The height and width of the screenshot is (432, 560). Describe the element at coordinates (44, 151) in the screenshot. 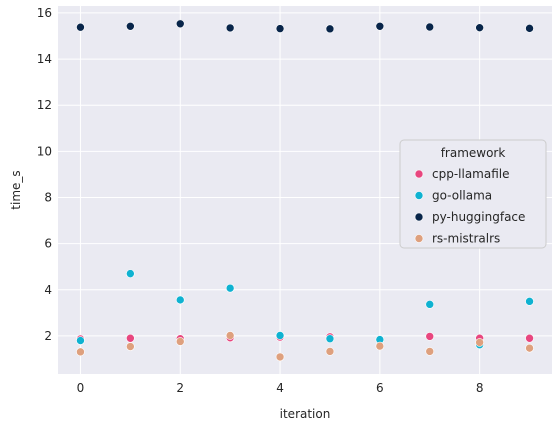

I see `y-tick-label: 10` at that location.